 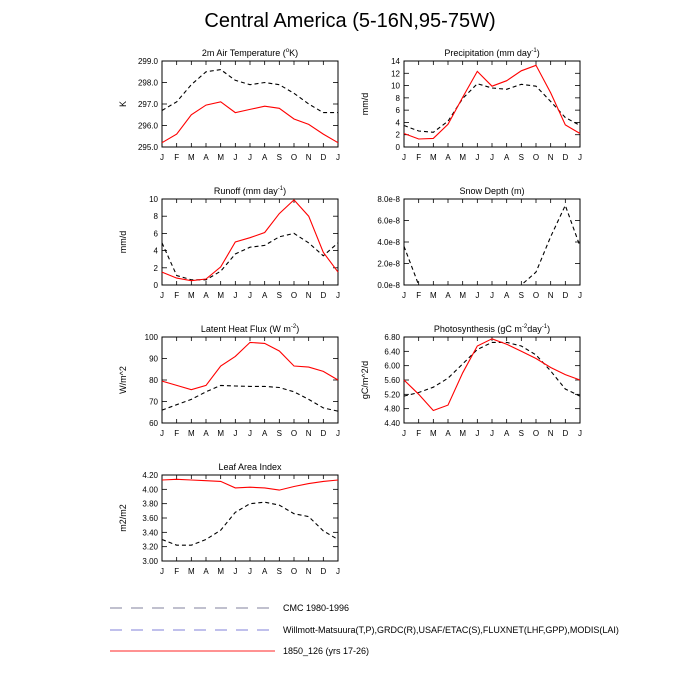 What do you see at coordinates (398, 98) in the screenshot?
I see `y-tick-label: 8` at bounding box center [398, 98].